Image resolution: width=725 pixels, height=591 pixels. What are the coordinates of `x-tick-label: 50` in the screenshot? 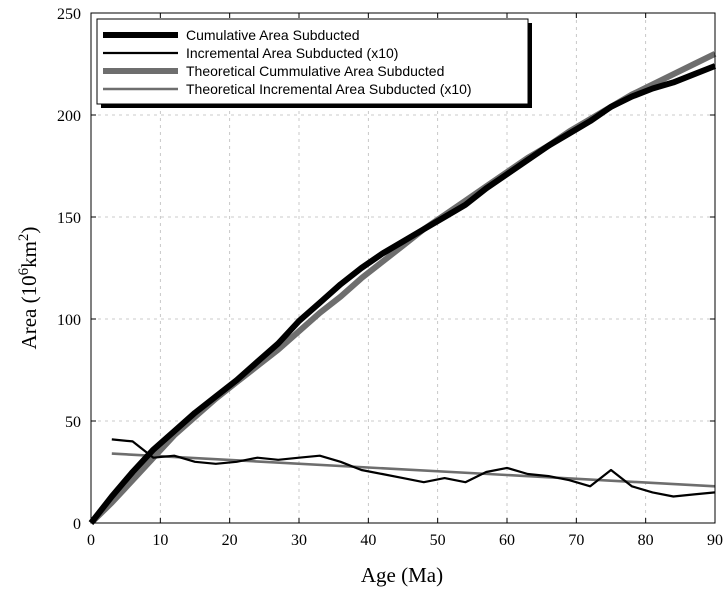 It's located at (438, 540).